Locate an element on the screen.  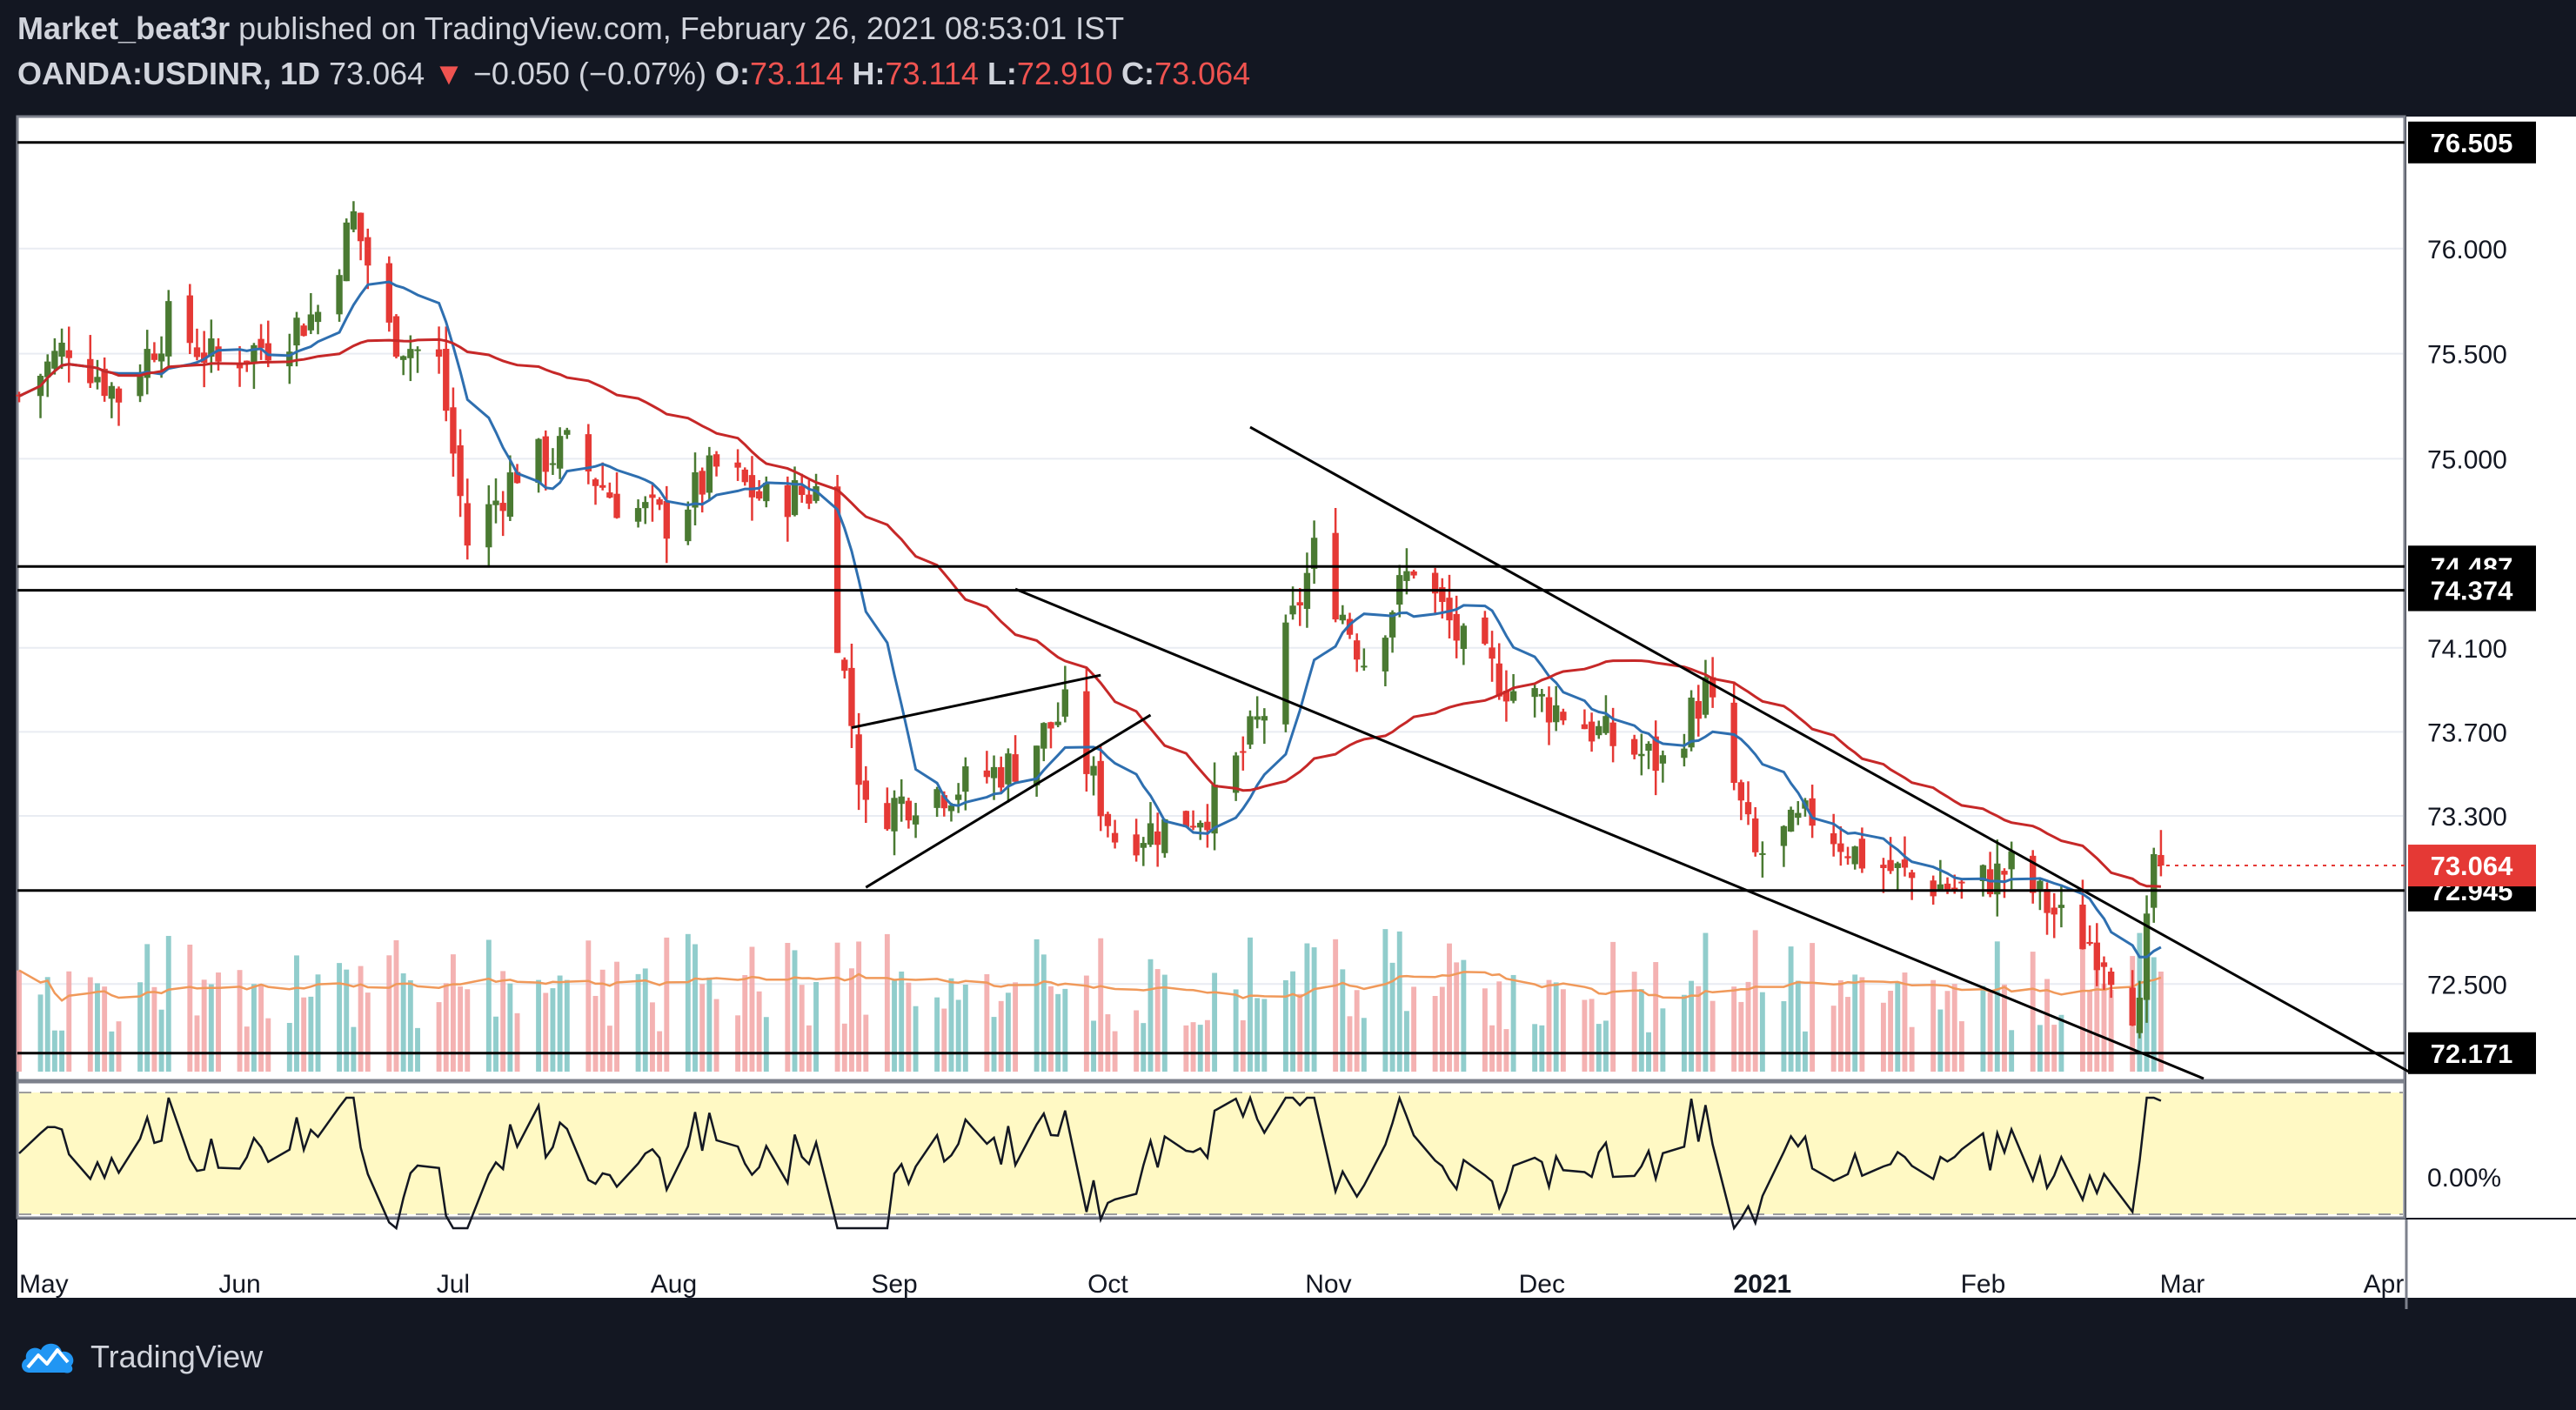
time-tick-label: Feb is located at coordinates (1983, 1284).